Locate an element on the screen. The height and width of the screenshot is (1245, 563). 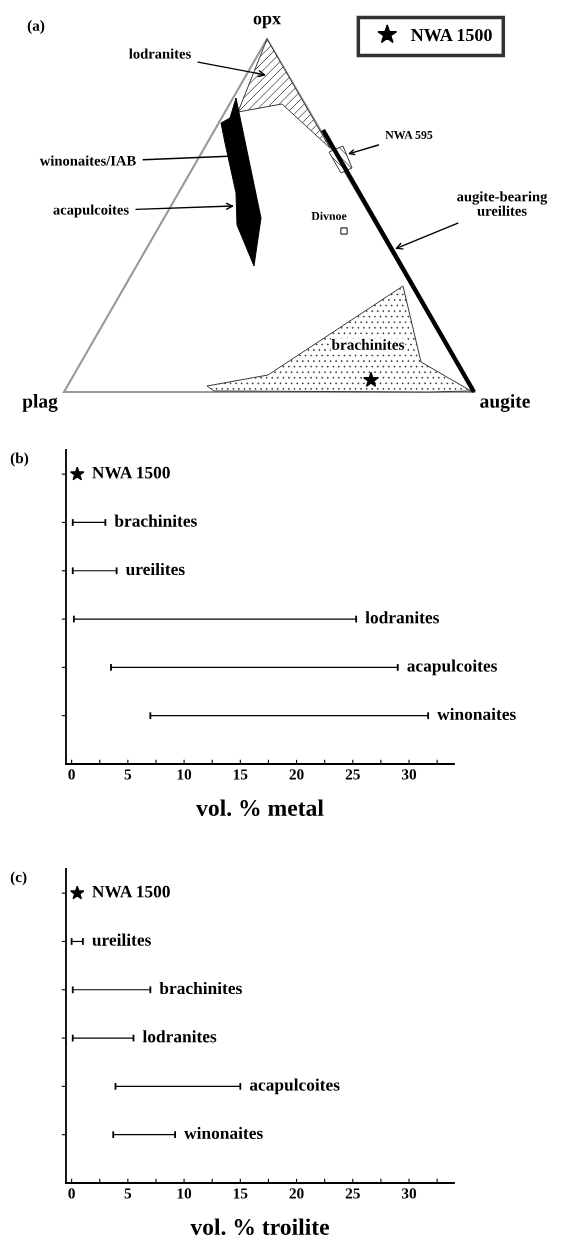
legend-label: NWA 1500 is located at coordinates (451, 35).